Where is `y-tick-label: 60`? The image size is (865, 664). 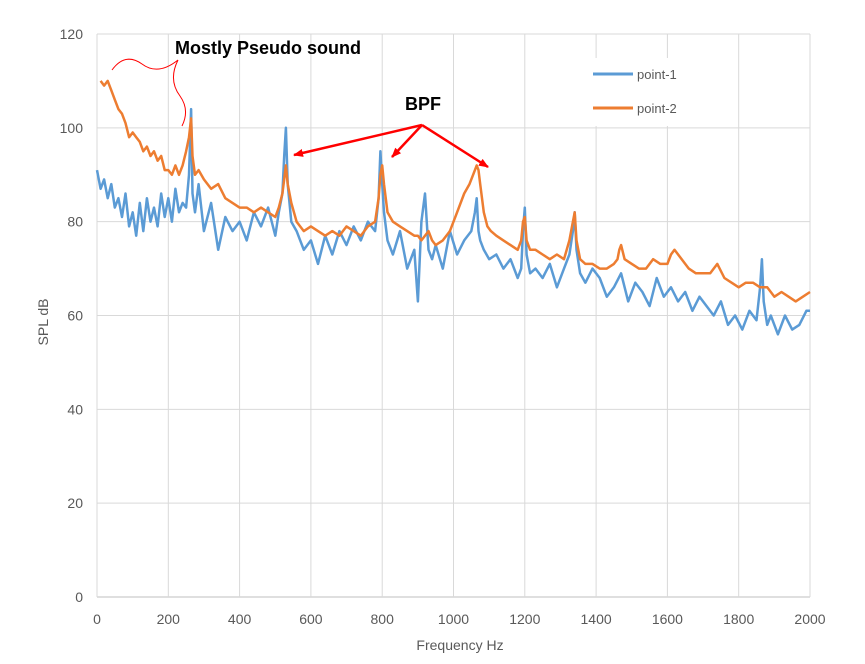 y-tick-label: 60 is located at coordinates (75, 316).